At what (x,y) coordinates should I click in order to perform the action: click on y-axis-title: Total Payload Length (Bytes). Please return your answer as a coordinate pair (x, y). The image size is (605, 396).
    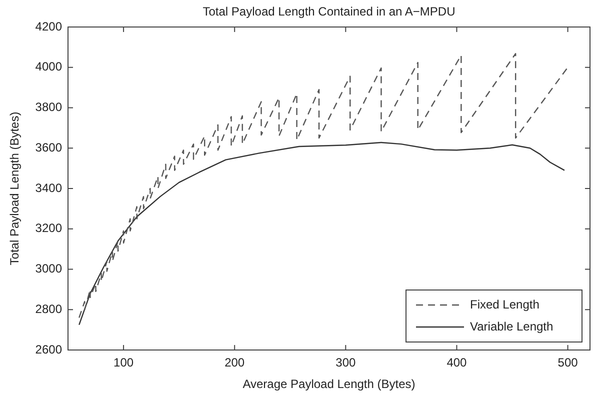
    Looking at the image, I should click on (15, 189).